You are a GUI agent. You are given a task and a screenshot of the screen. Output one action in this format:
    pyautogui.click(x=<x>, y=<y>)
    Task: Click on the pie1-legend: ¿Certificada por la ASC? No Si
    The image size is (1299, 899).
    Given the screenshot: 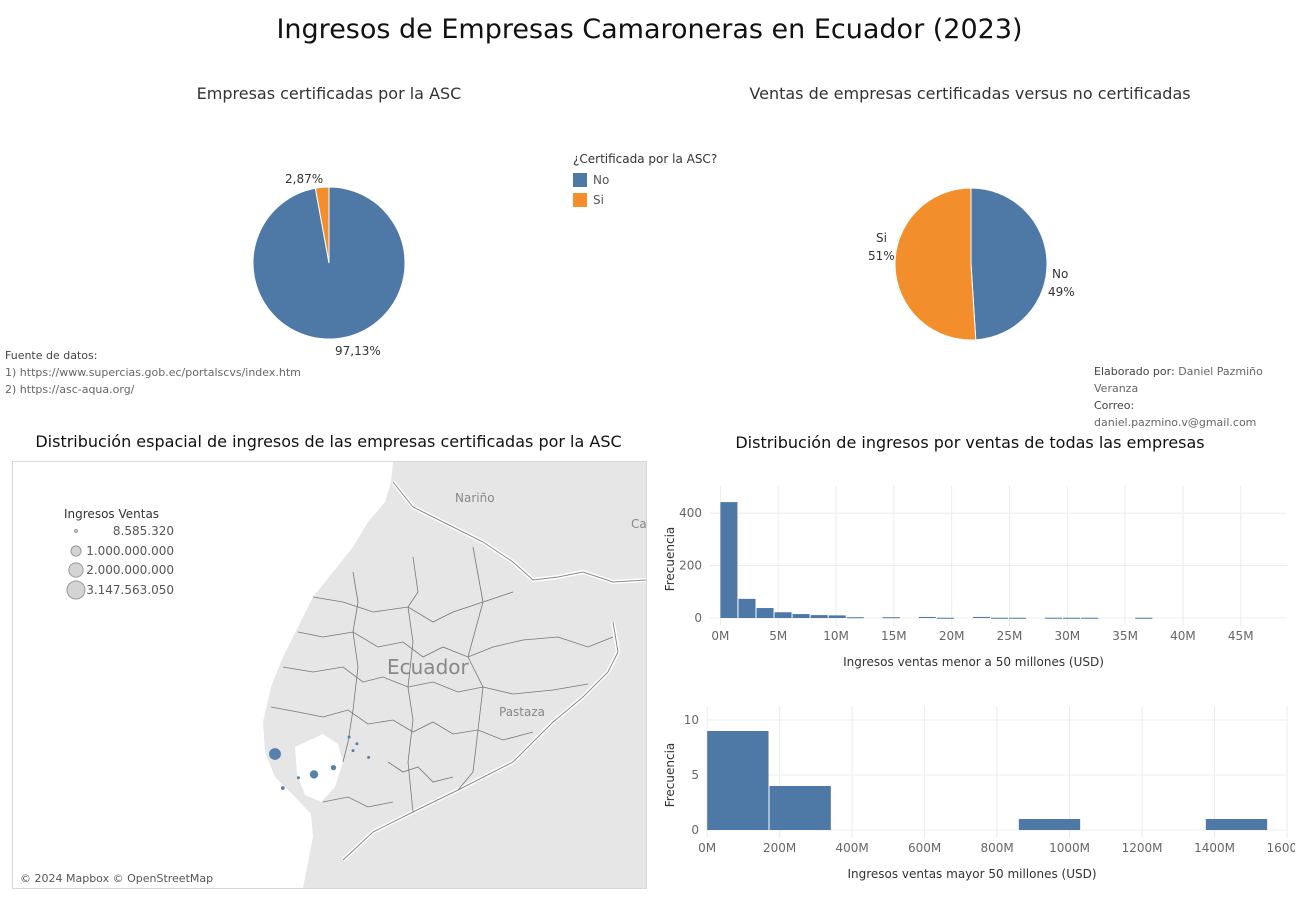 What is the action you would take?
    pyautogui.click(x=645, y=181)
    